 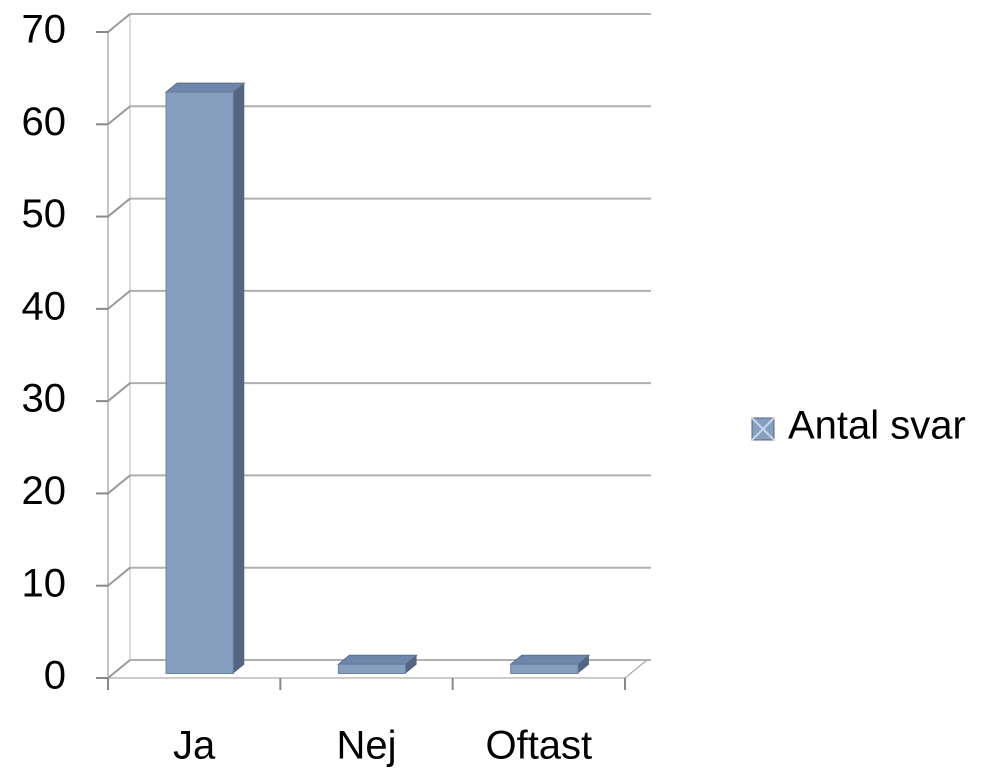 I want to click on legend-swatch-cross, so click(x=763, y=429).